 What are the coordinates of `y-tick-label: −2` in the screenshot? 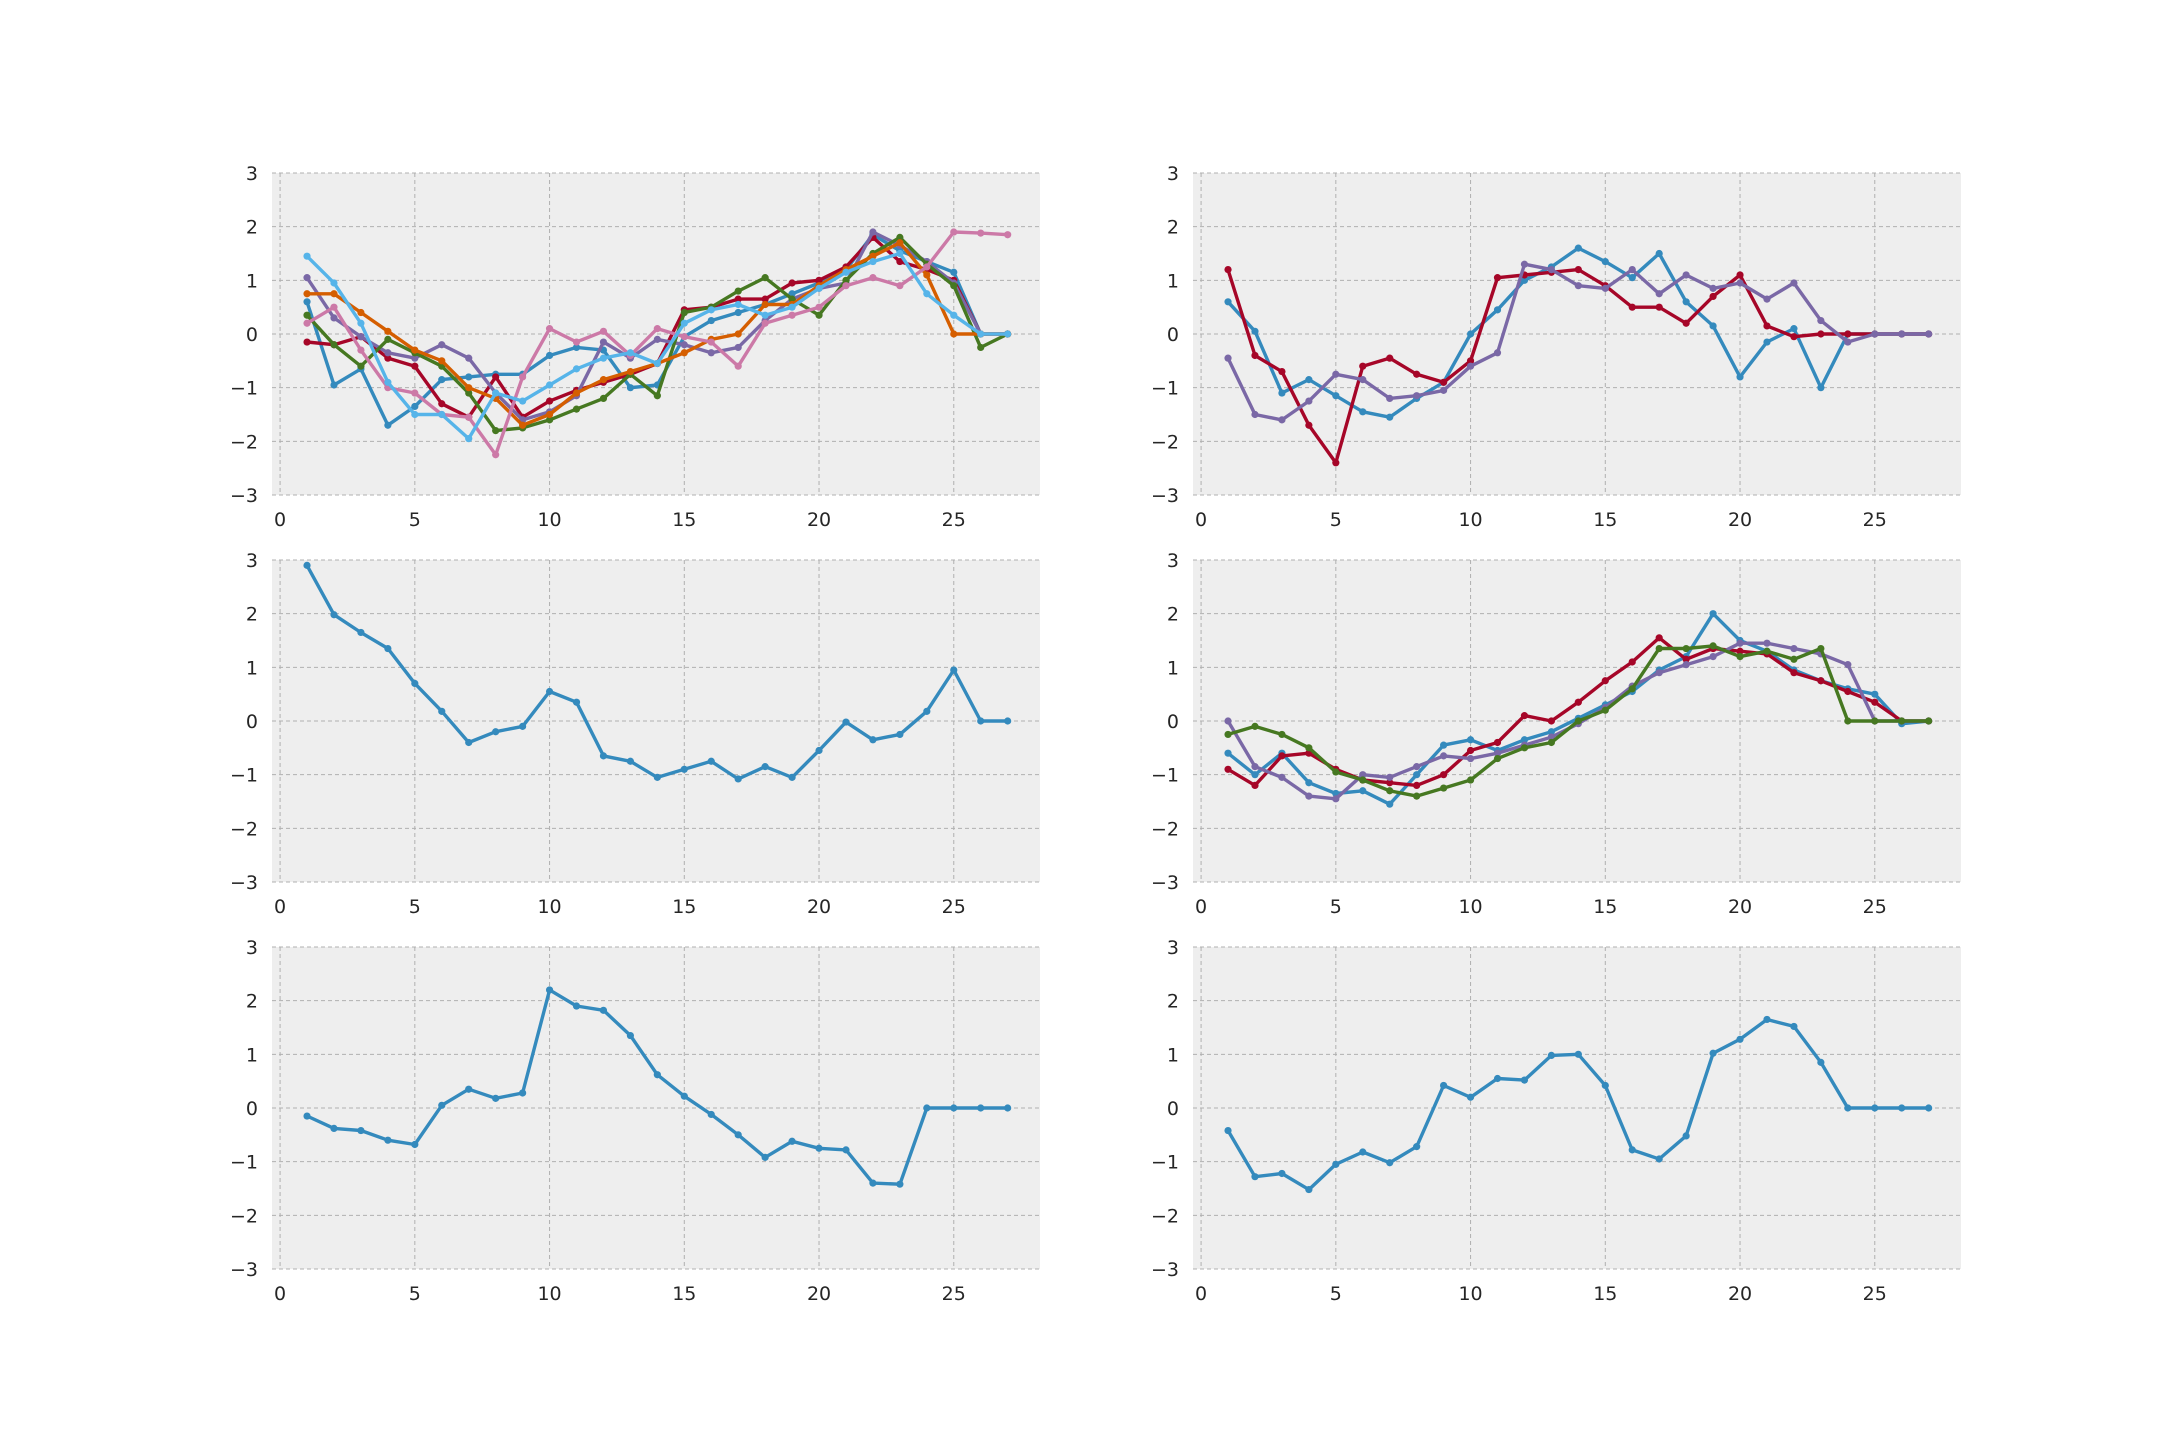 It's located at (1165, 1216).